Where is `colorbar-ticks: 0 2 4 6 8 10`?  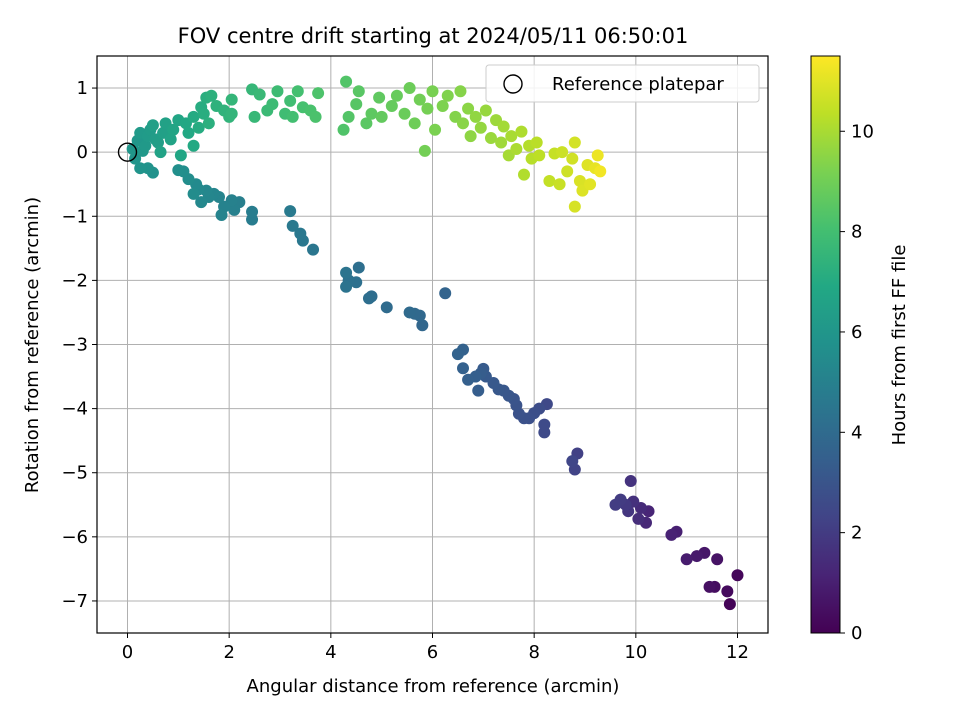 colorbar-ticks: 0 2 4 6 8 10 is located at coordinates (857, 382).